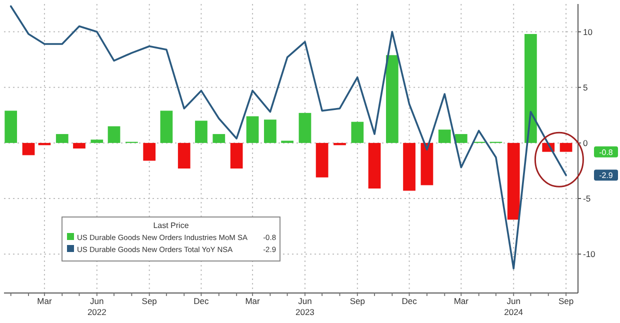  What do you see at coordinates (606, 152) in the screenshot?
I see `text: -0.8` at bounding box center [606, 152].